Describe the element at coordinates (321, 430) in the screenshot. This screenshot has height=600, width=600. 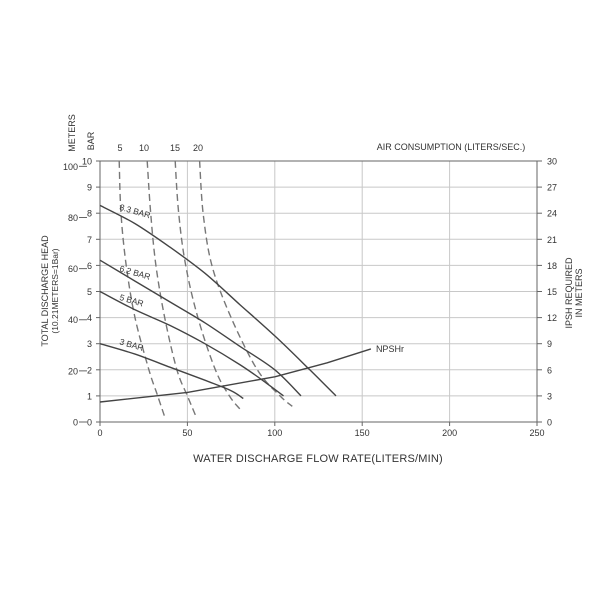
I see `x-axis-ticks: 0 50 100 150 200 250` at that location.